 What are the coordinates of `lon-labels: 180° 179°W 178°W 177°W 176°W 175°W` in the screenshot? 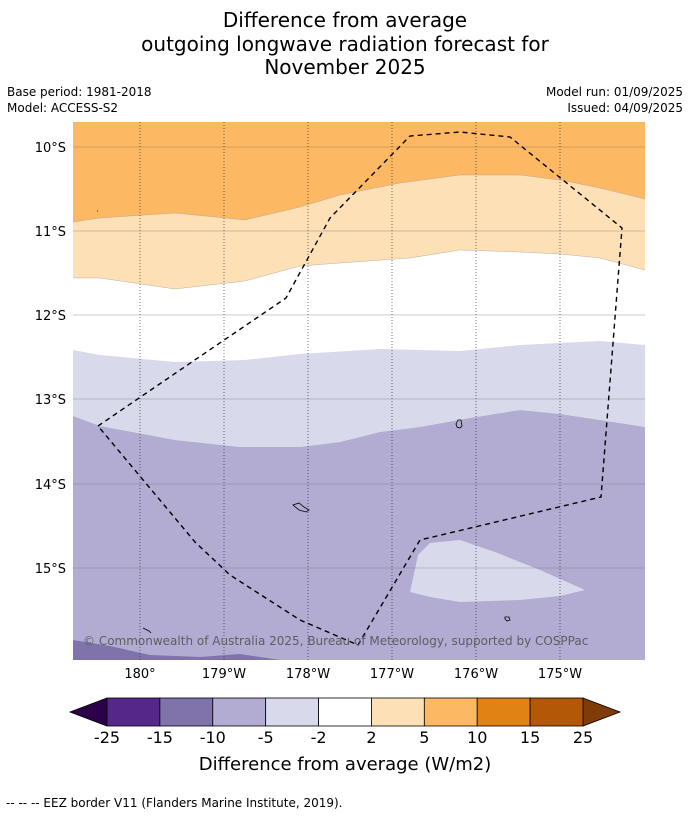 It's located at (353, 674).